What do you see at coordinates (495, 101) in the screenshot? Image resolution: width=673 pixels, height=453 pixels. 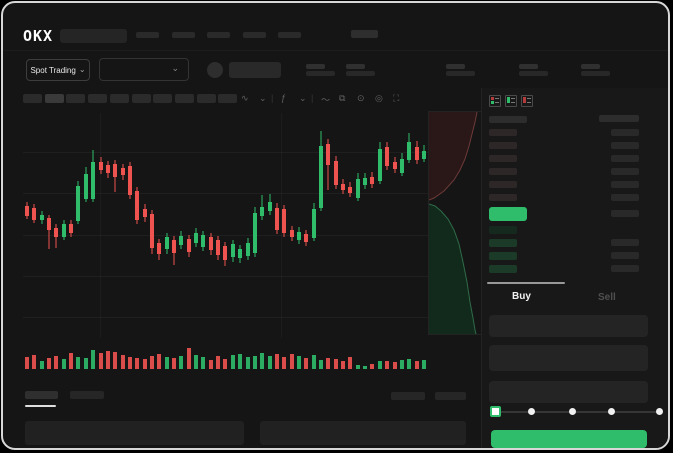 I see `book-combined-icon` at bounding box center [495, 101].